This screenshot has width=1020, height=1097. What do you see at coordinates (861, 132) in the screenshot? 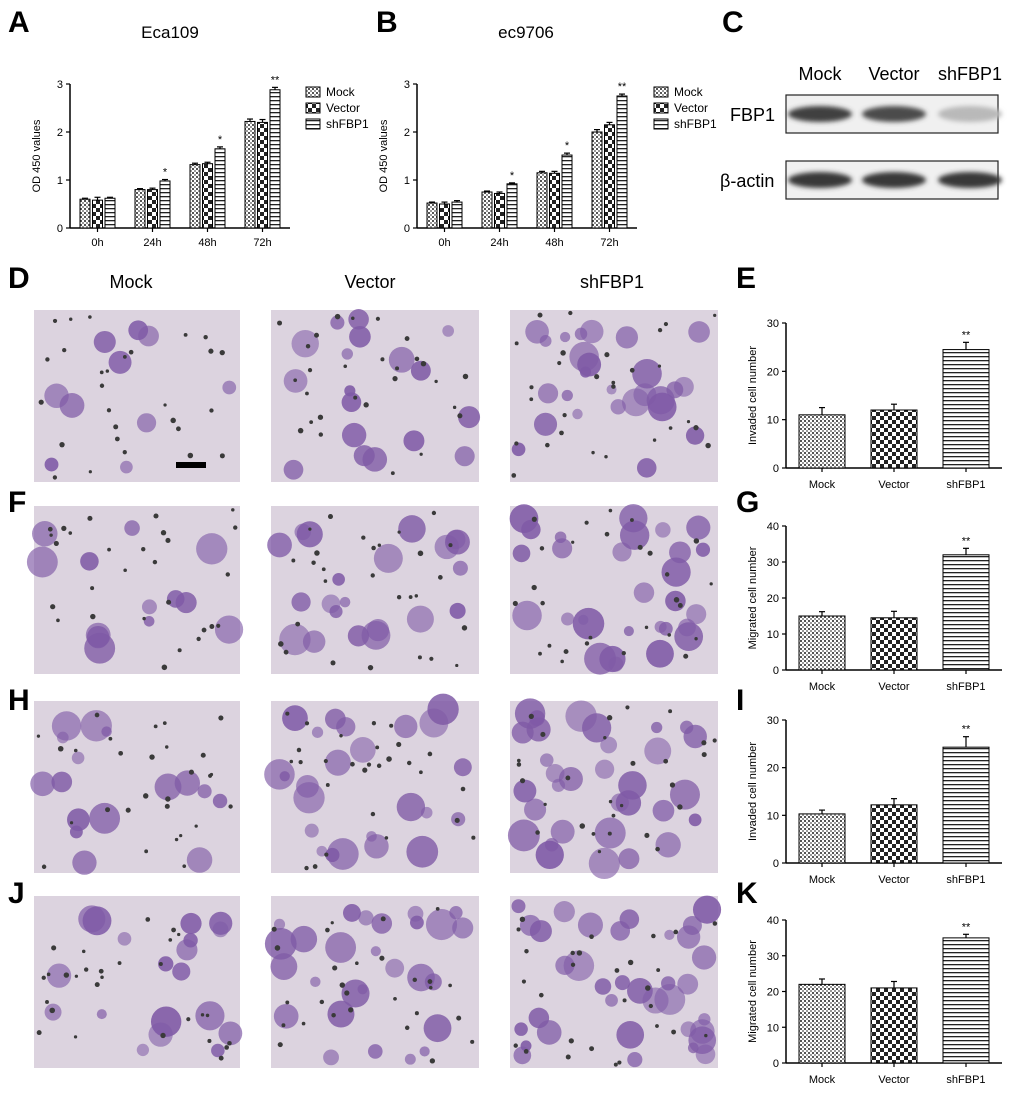
I see `western-blot: Mock Vector shFBP1 FBP1 β-actin` at bounding box center [861, 132].